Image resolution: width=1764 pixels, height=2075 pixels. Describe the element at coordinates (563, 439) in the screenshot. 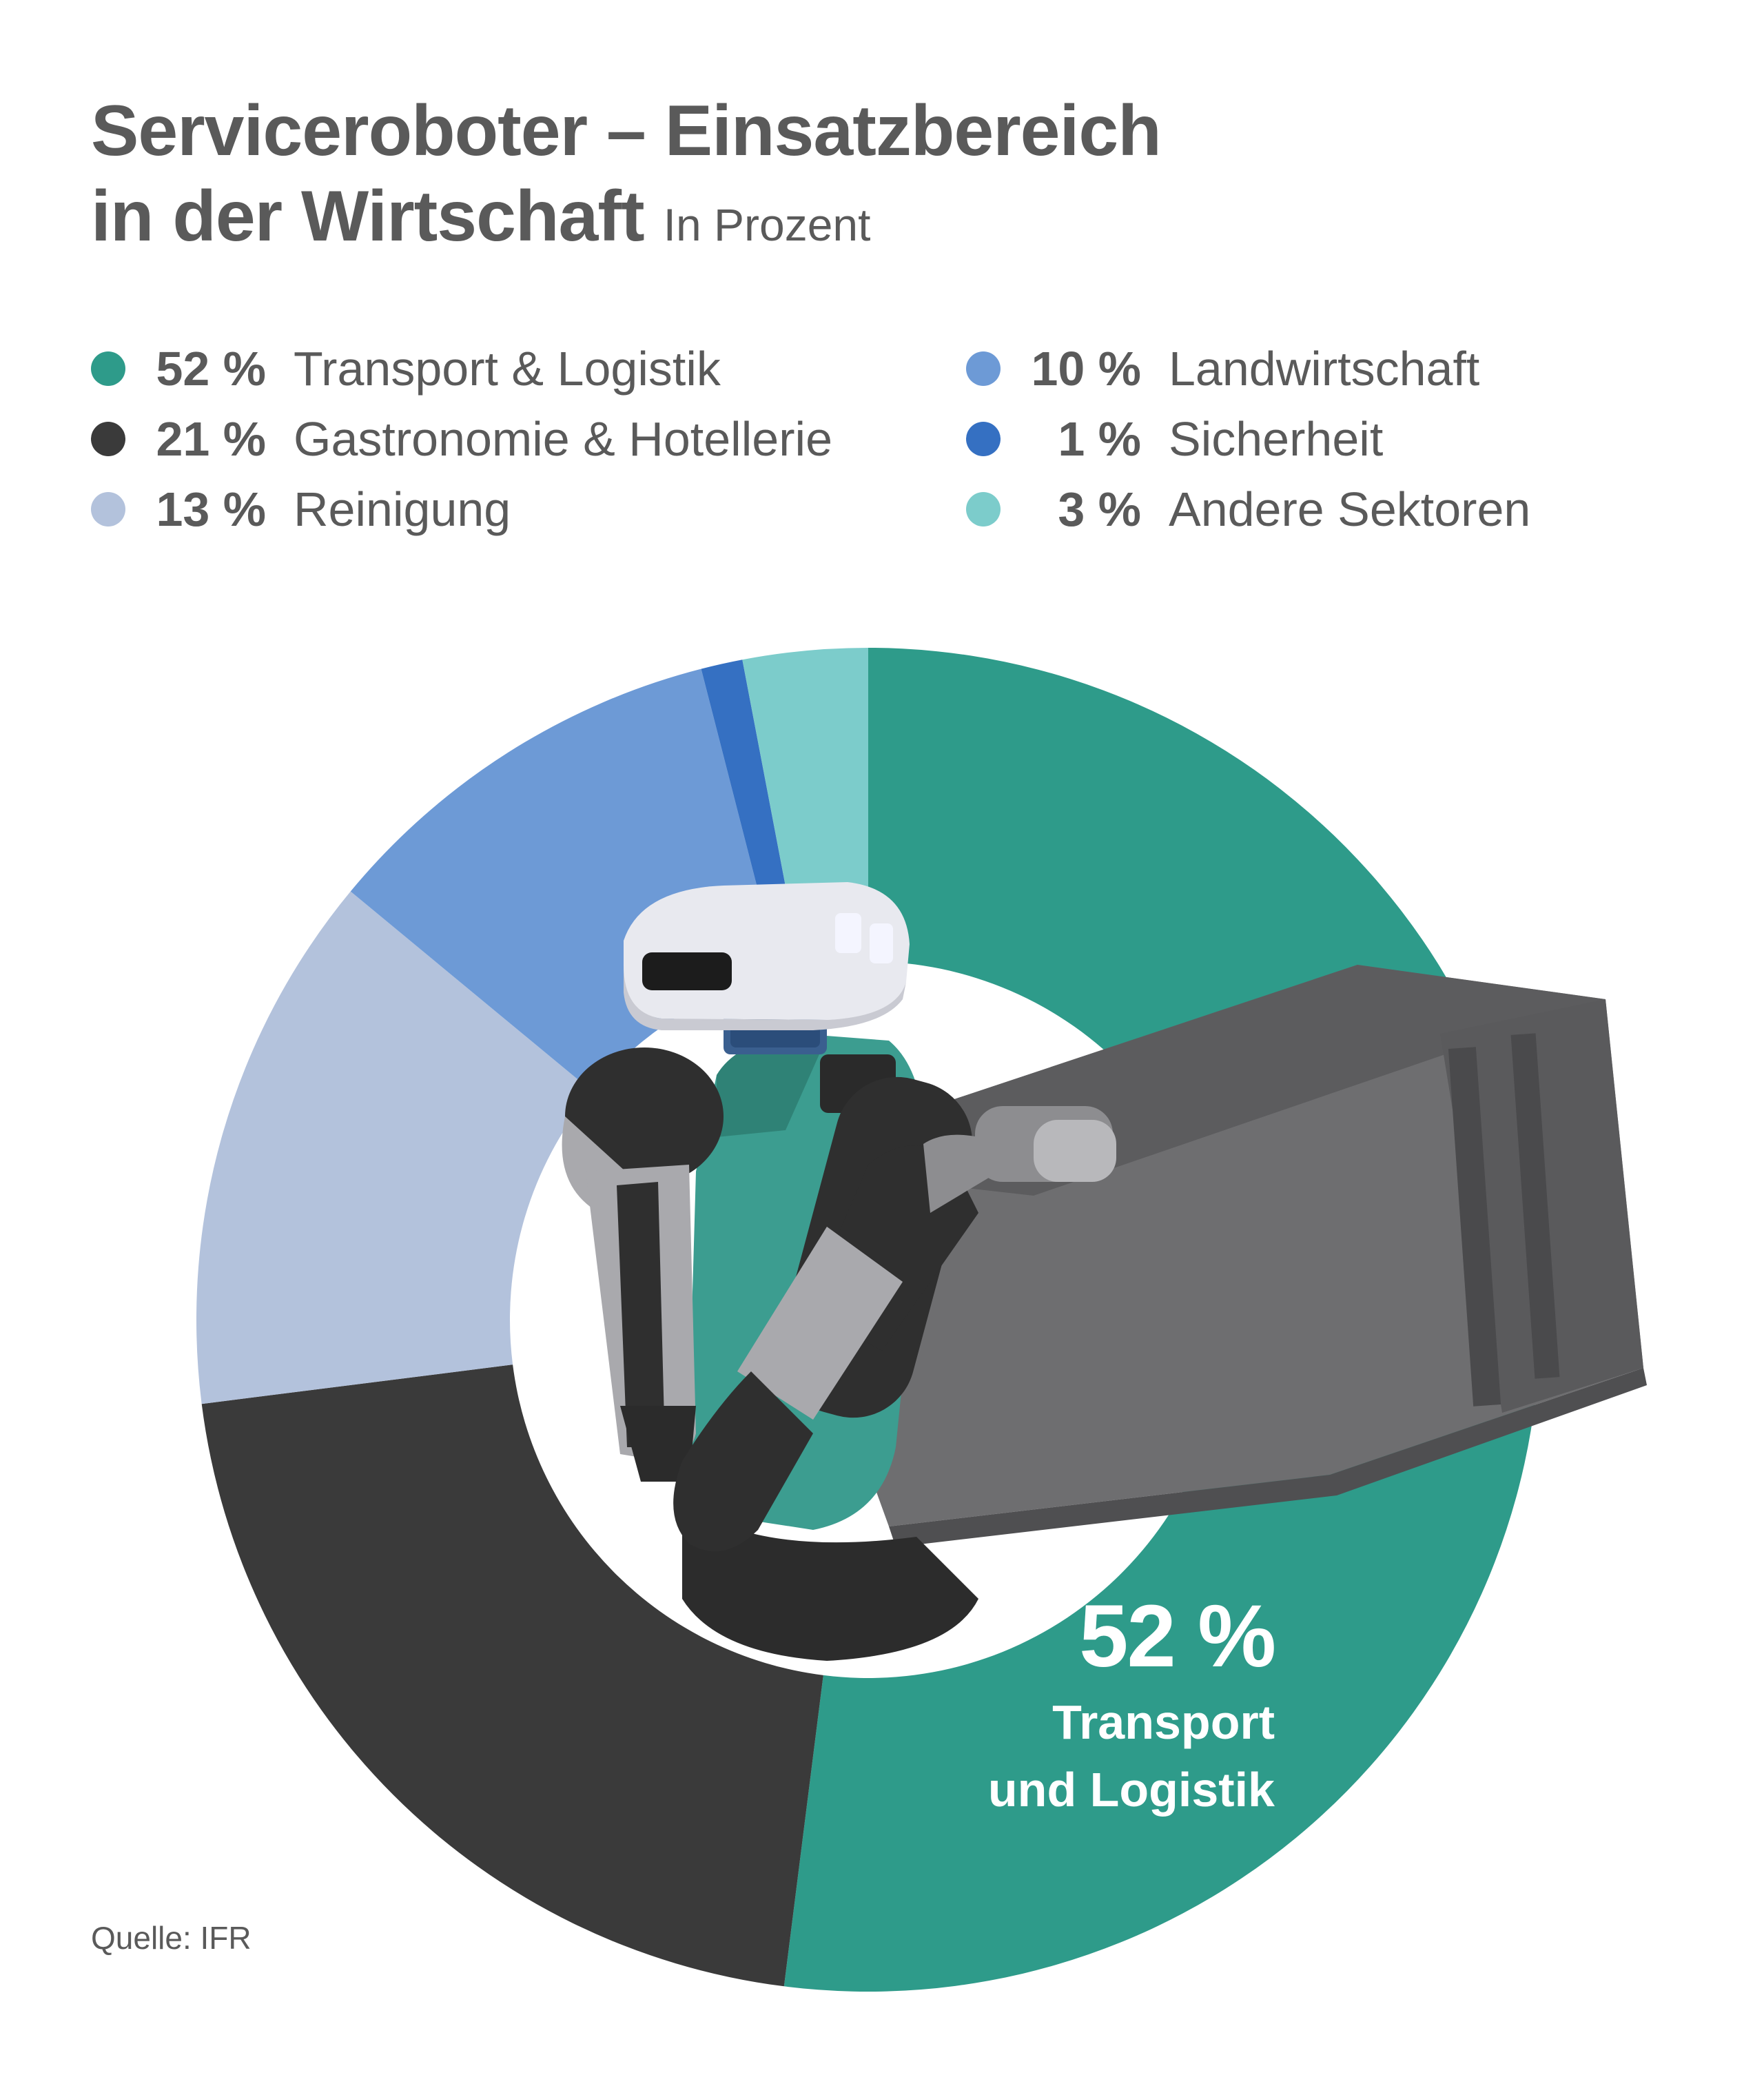

I see `legend-label: Gastronomie & Hotellerie` at that location.